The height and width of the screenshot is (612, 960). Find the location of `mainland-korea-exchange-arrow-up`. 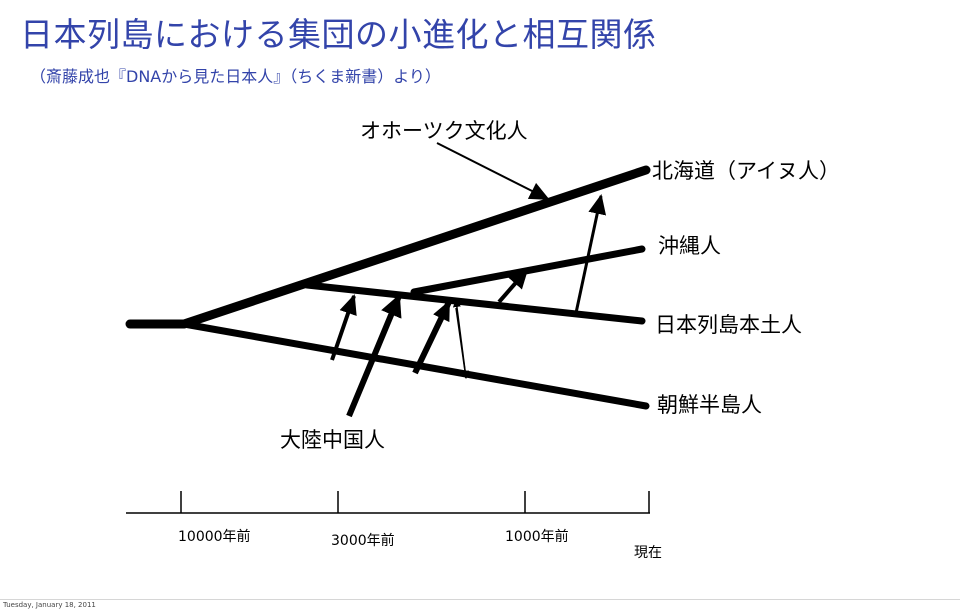

mainland-korea-exchange-arrow-up is located at coordinates (459, 339).